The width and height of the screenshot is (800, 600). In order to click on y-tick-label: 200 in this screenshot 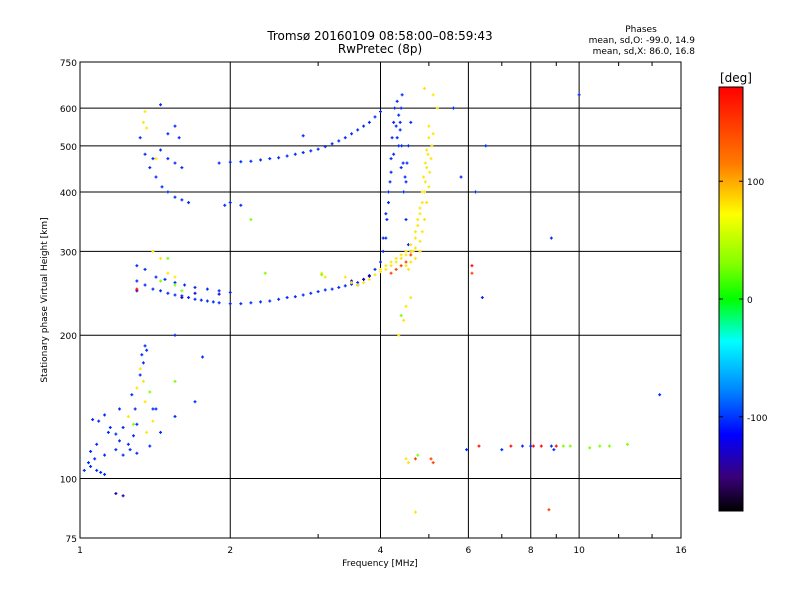, I will do `click(68, 337)`.